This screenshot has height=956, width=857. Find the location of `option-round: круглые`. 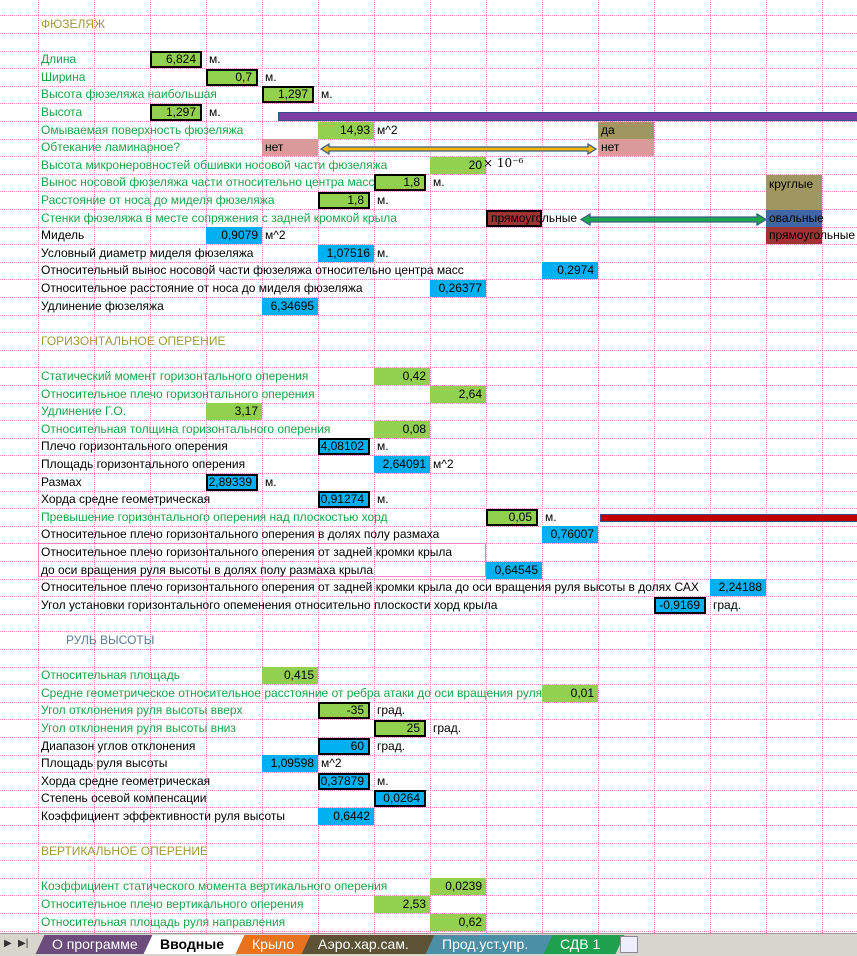

option-round: круглые is located at coordinates (794, 193).